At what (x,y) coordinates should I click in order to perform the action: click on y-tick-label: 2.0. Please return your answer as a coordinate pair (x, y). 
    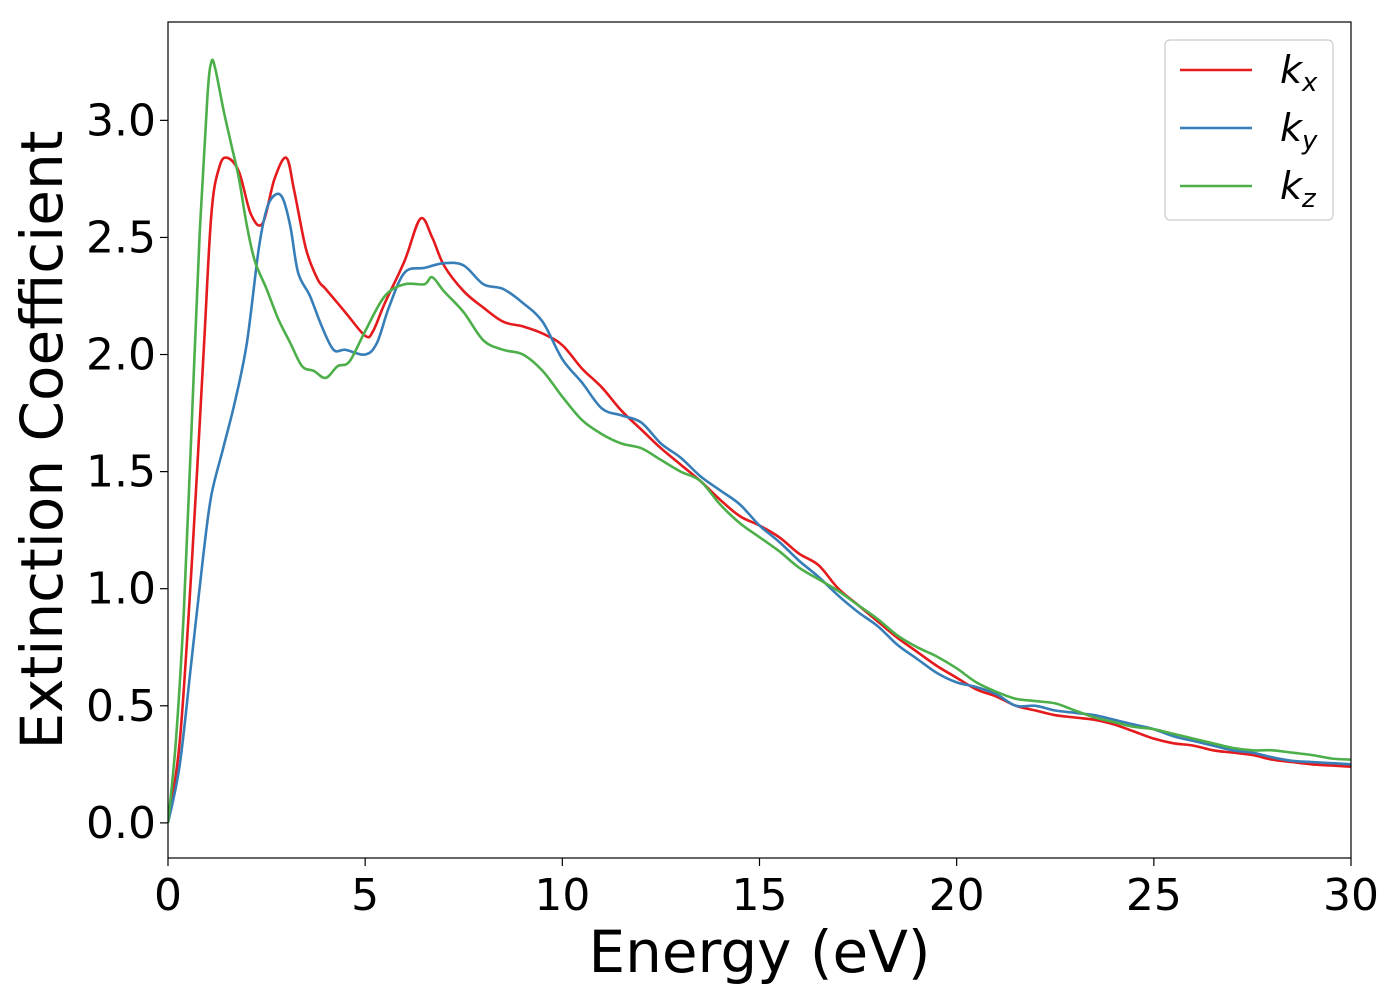
    Looking at the image, I should click on (121, 355).